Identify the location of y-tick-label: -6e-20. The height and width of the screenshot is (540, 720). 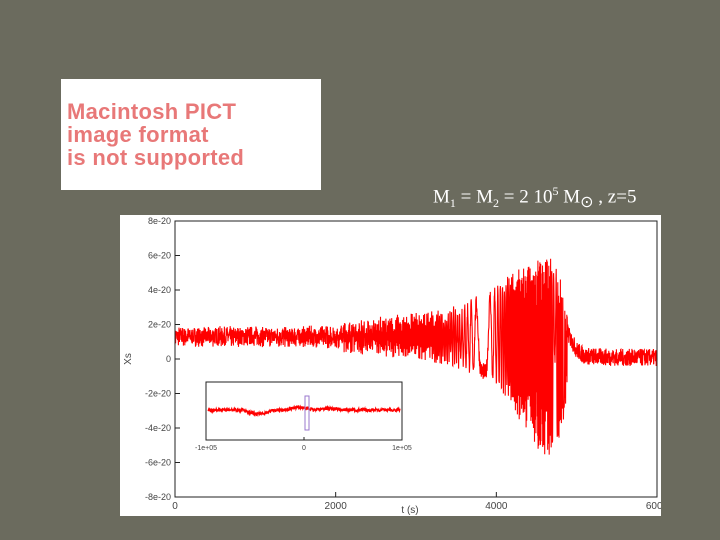
(158, 463).